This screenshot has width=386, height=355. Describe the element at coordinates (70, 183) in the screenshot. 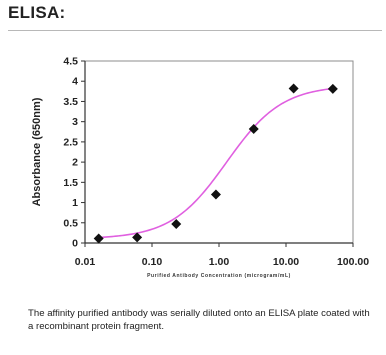

I see `y-tick-label: 1.5` at that location.